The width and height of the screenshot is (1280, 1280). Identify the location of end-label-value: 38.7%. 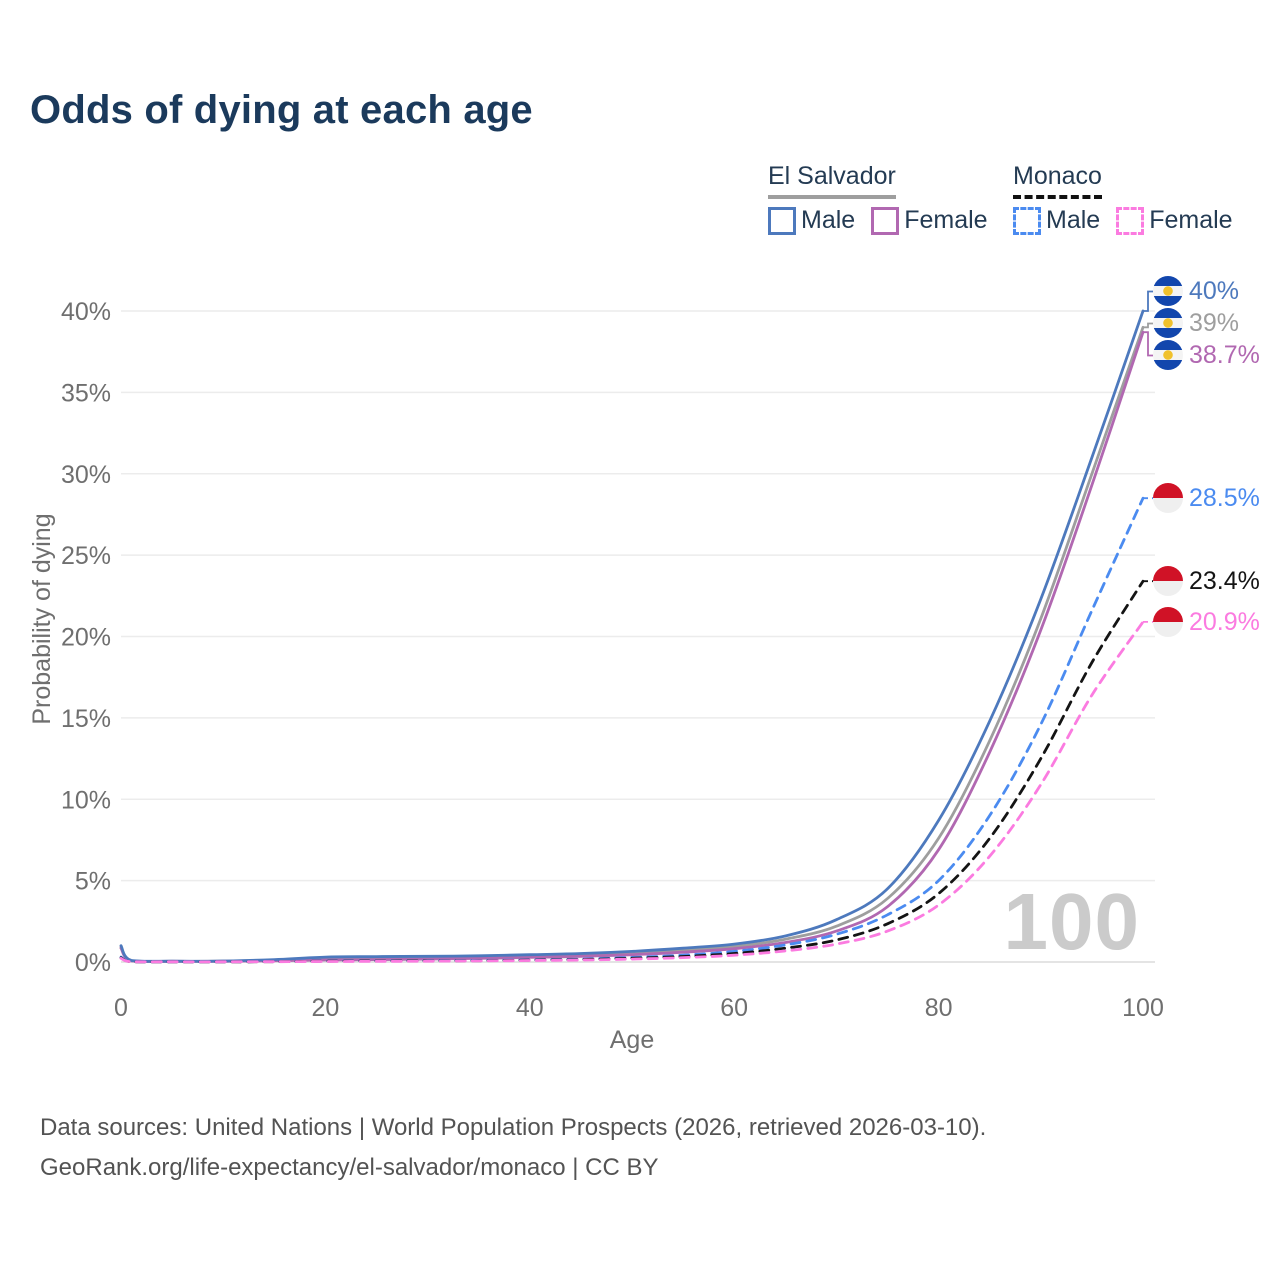
(1224, 354).